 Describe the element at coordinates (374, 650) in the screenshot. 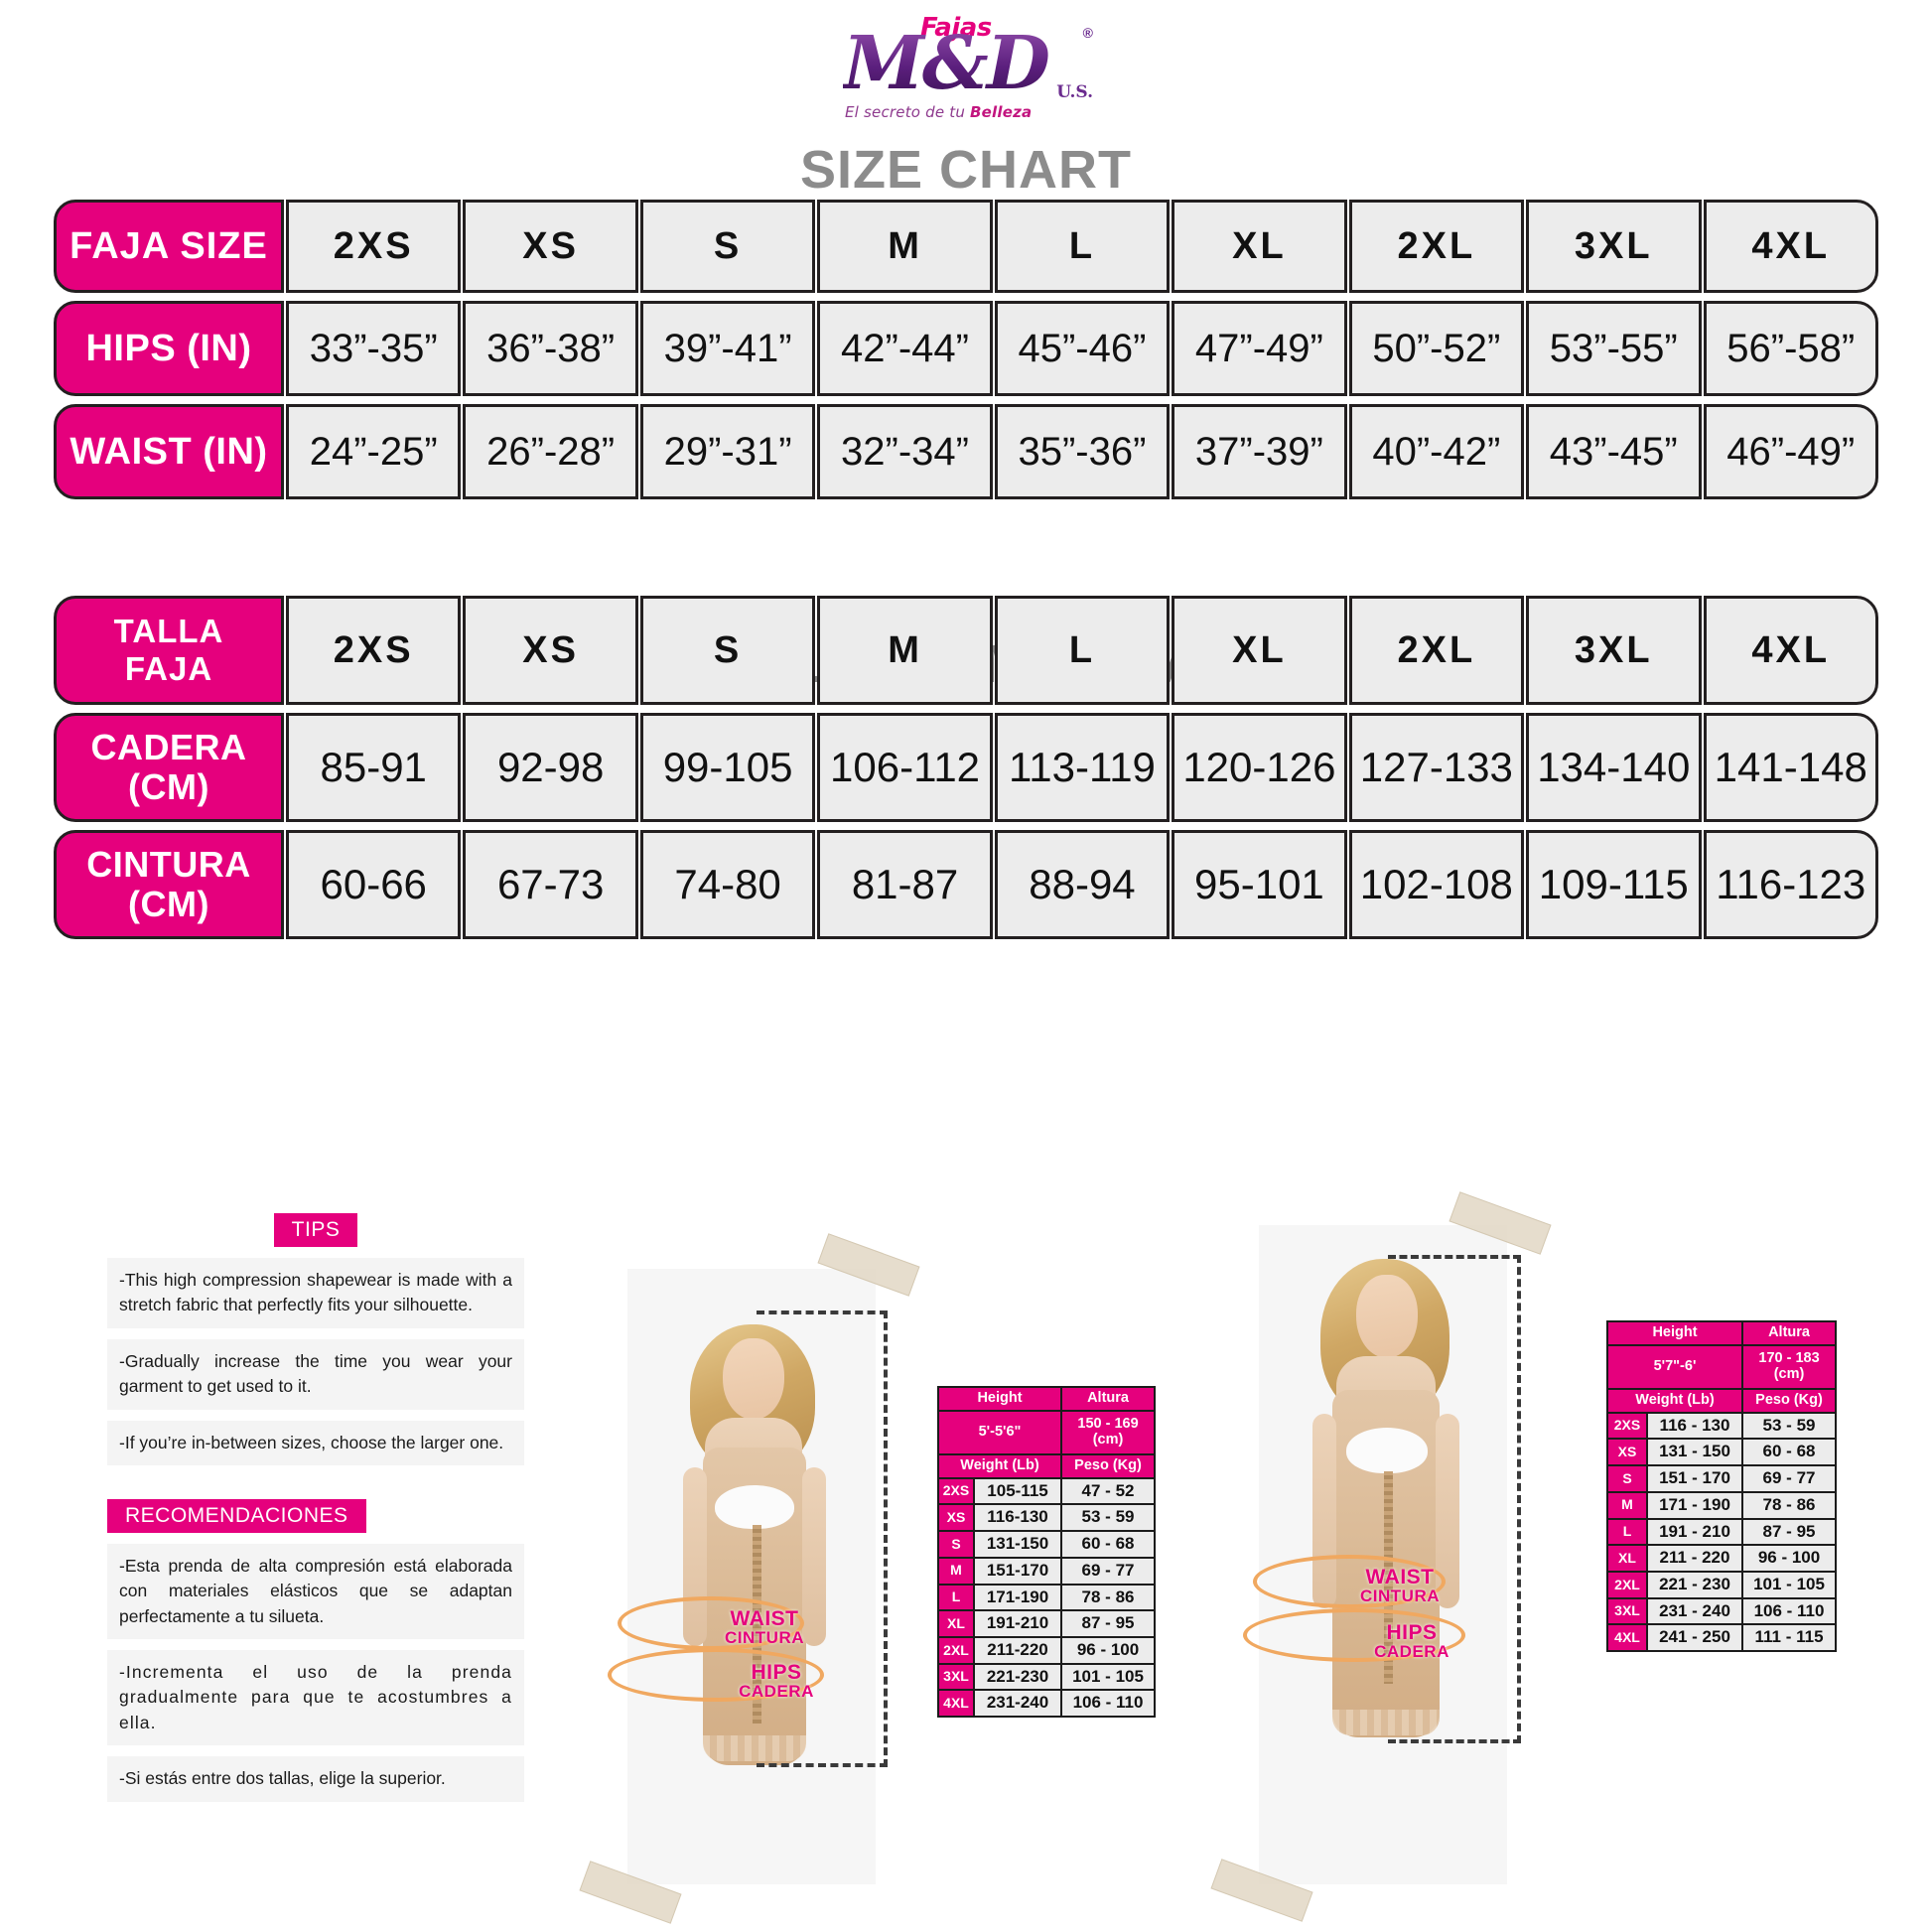

I see `size-header-2xs: 2XS` at that location.